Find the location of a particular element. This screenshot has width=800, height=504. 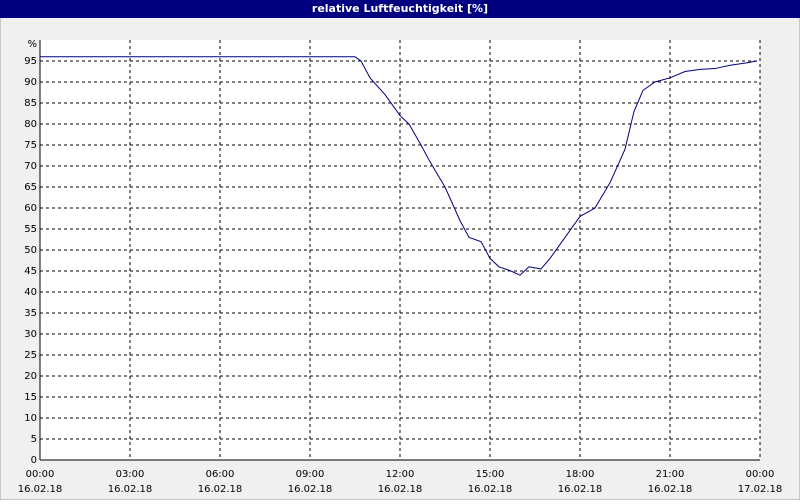

y-tick-label: 60 is located at coordinates (30, 208).